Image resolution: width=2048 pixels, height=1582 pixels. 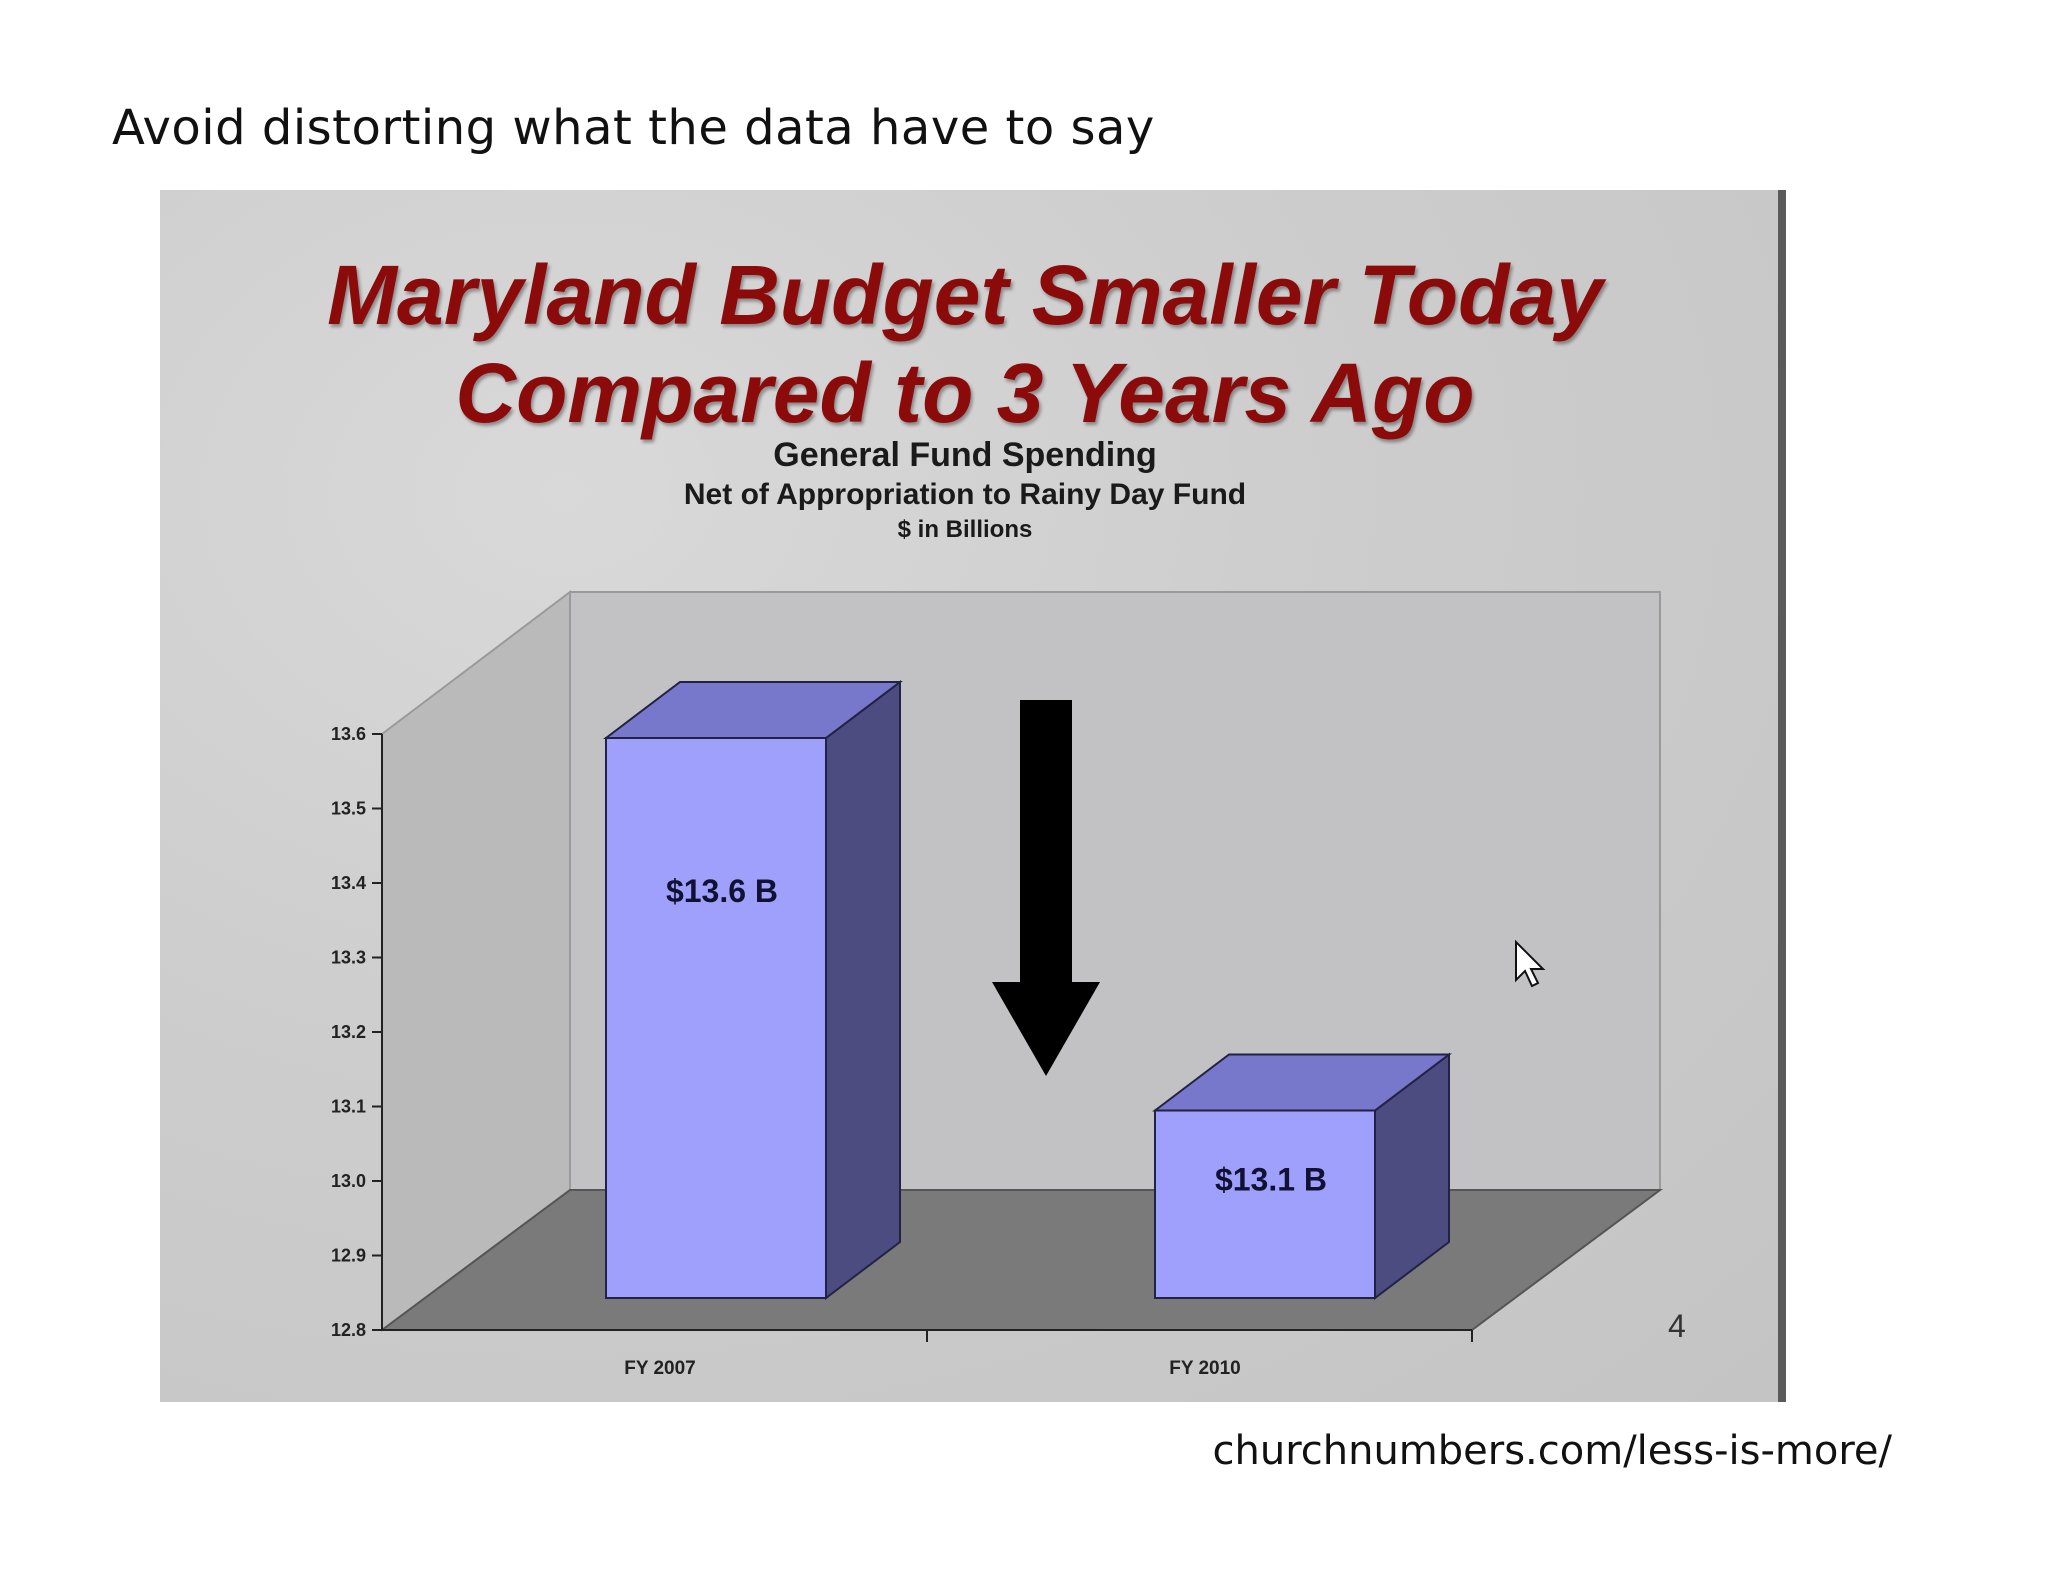 What do you see at coordinates (1677, 1326) in the screenshot?
I see `slide-page-number: 4` at bounding box center [1677, 1326].